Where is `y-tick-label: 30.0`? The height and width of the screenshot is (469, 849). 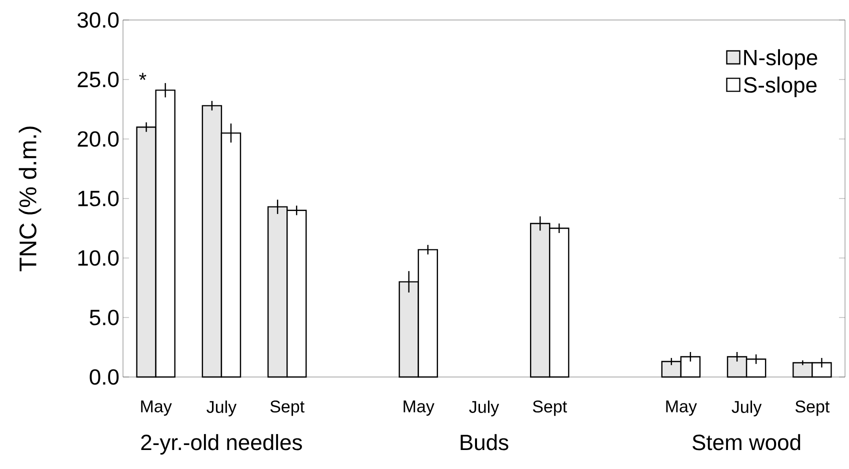 y-tick-label: 30.0 is located at coordinates (98, 20).